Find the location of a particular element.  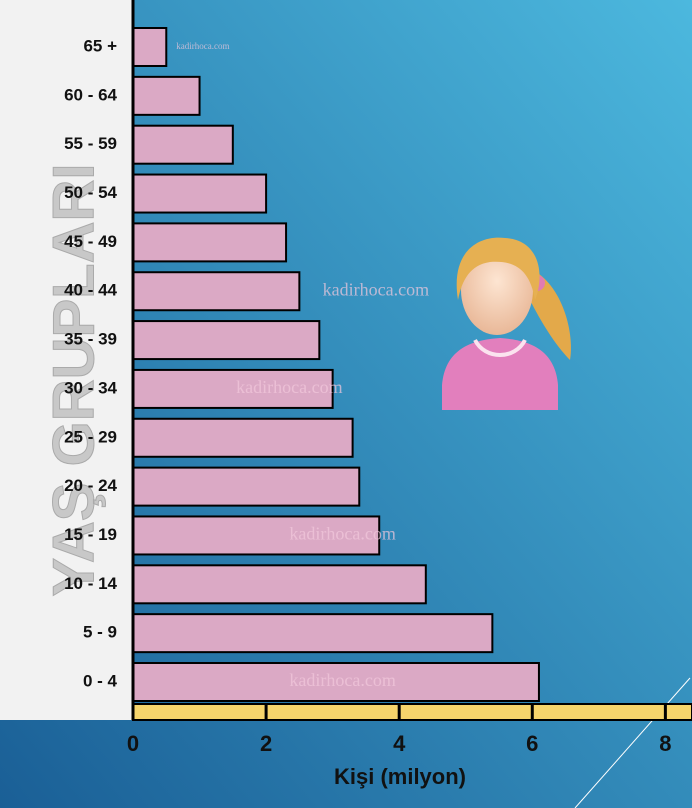

y-tick-label: 30 - 34 is located at coordinates (90, 387).